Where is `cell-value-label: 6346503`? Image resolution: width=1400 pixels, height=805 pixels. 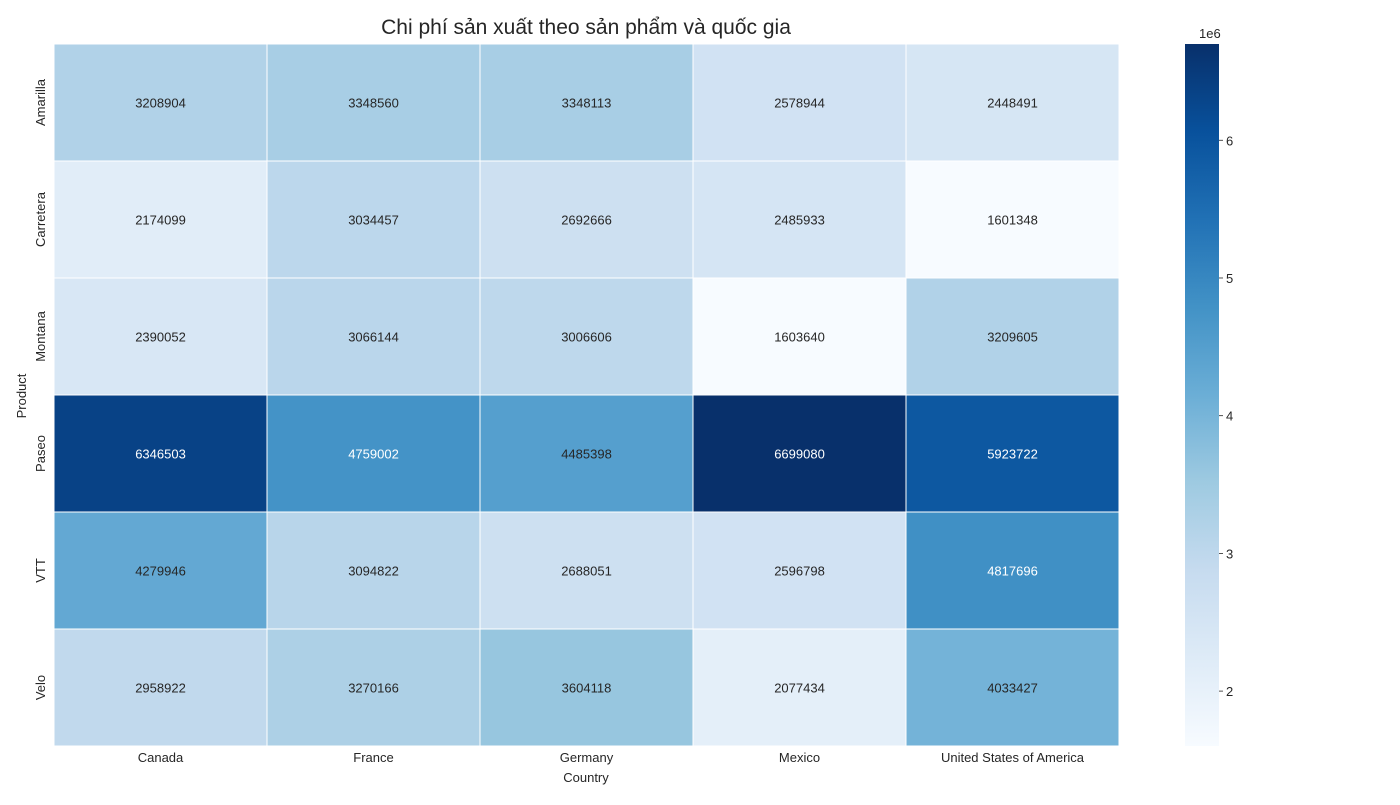
cell-value-label: 6346503 is located at coordinates (160, 454).